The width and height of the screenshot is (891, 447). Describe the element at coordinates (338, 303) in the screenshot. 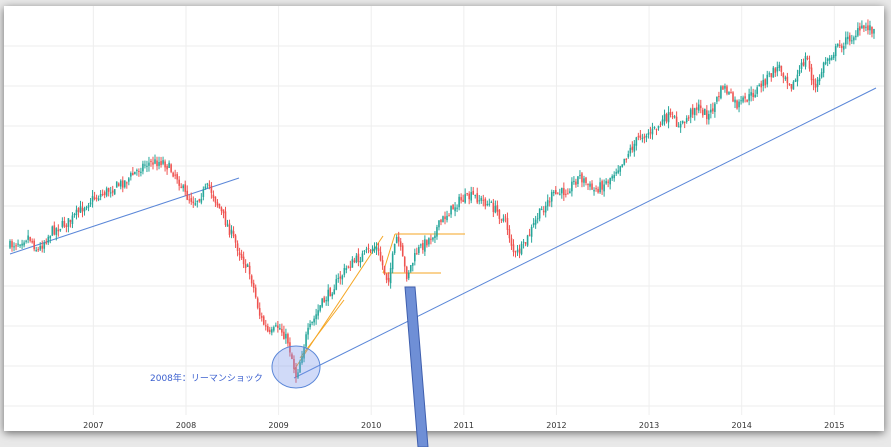

I see `rally-channel-line-upper` at that location.